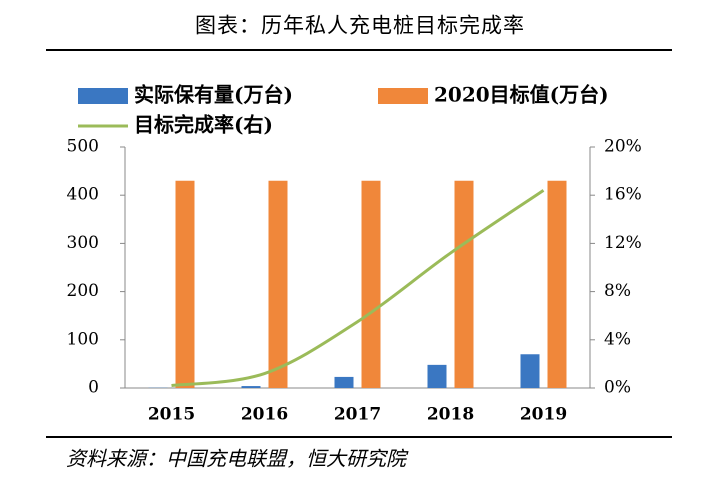 This screenshot has height=489, width=719. I want to click on y-tick-label: 400, so click(83, 195).